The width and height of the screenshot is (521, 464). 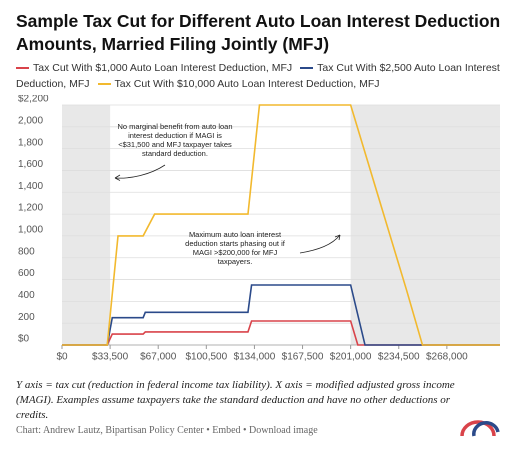 I want to click on x-tick-label: $67,000, so click(x=158, y=357).